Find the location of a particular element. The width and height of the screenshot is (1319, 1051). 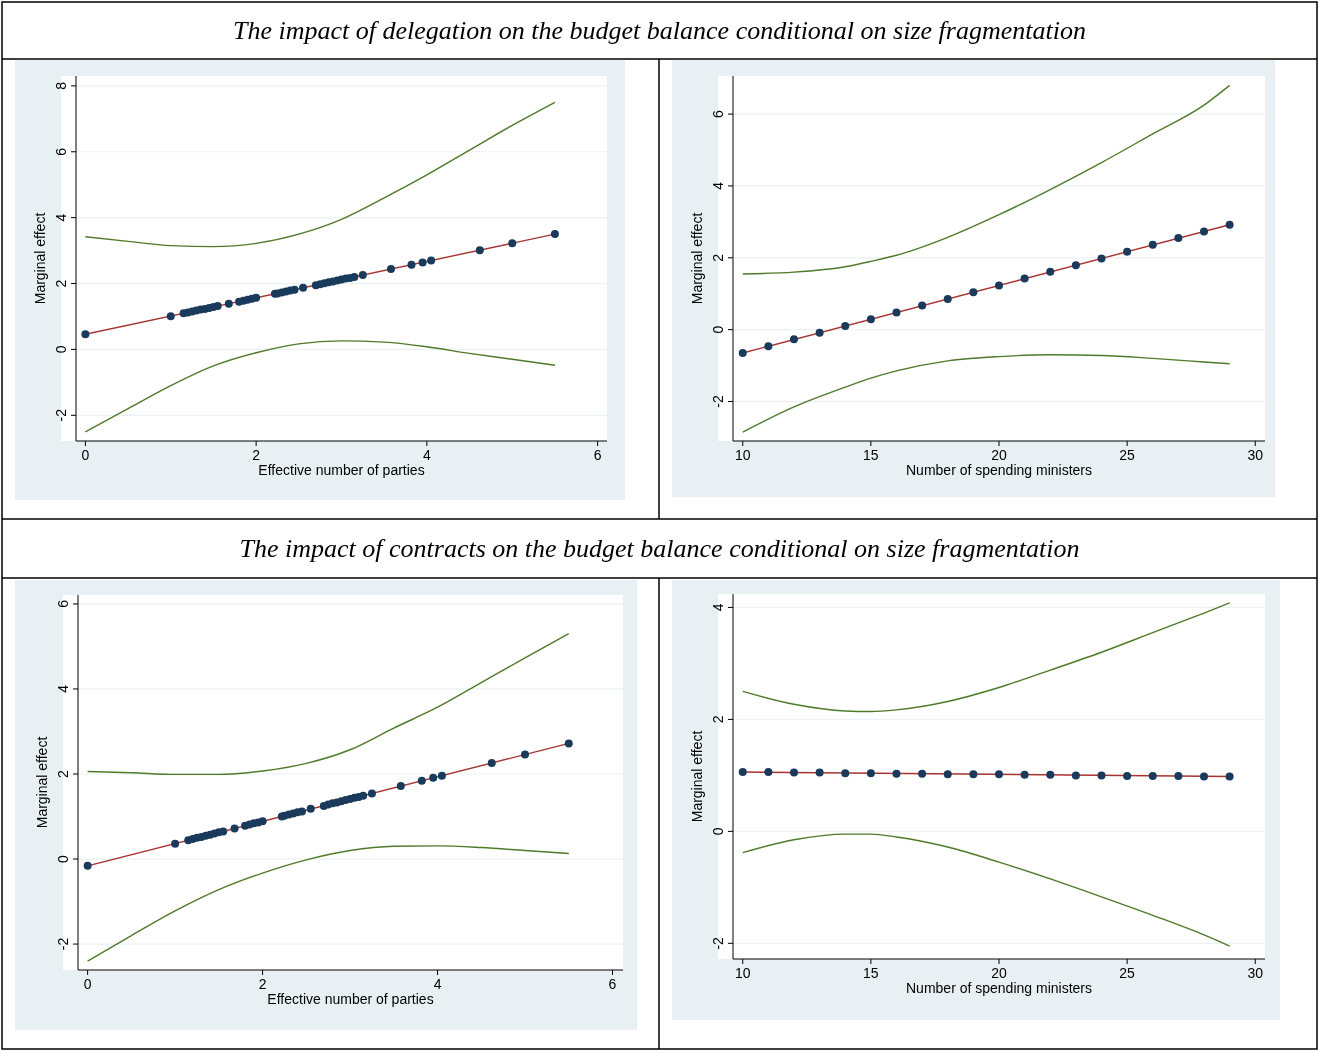

text: The impact of delegation on the budget balance conditional on size fragmentation is located at coordinates (659, 30).